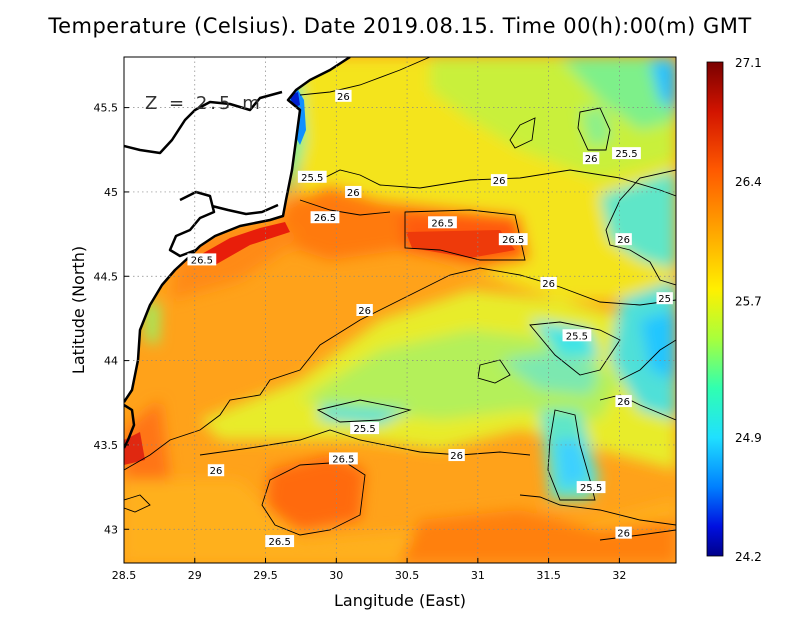 The image size is (800, 618). What do you see at coordinates (748, 301) in the screenshot?
I see `colorbar-tick-label: 25.7` at bounding box center [748, 301].